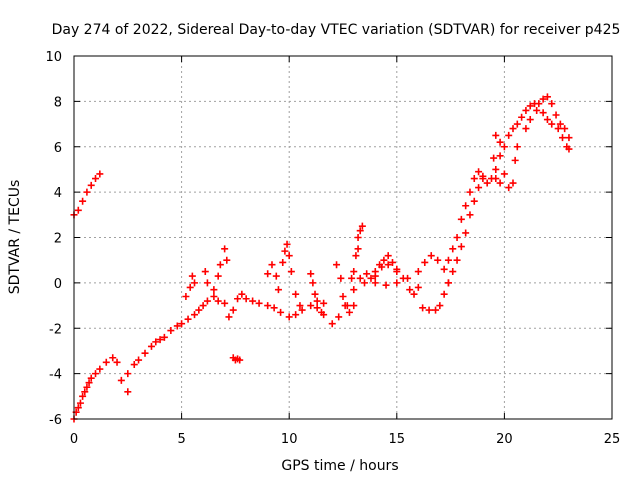  Describe the element at coordinates (58, 239) in the screenshot. I see `y-tick-label: 2` at that location.